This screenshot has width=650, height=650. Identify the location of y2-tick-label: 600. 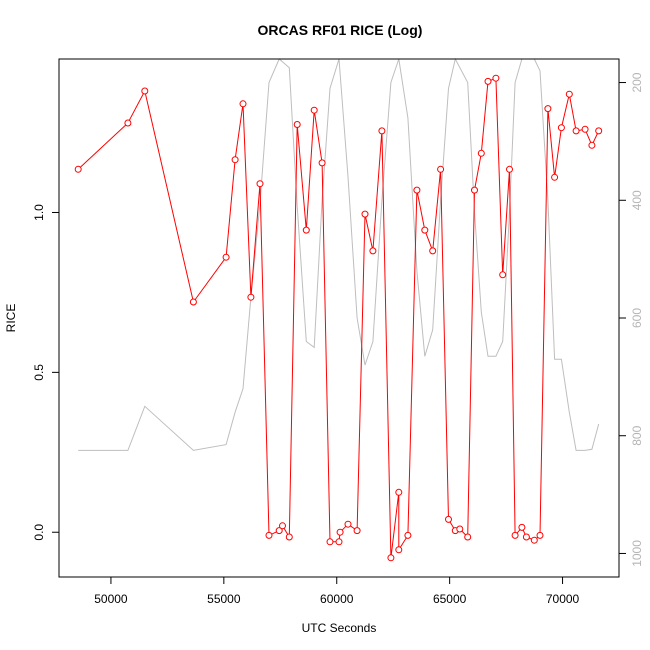
(637, 318).